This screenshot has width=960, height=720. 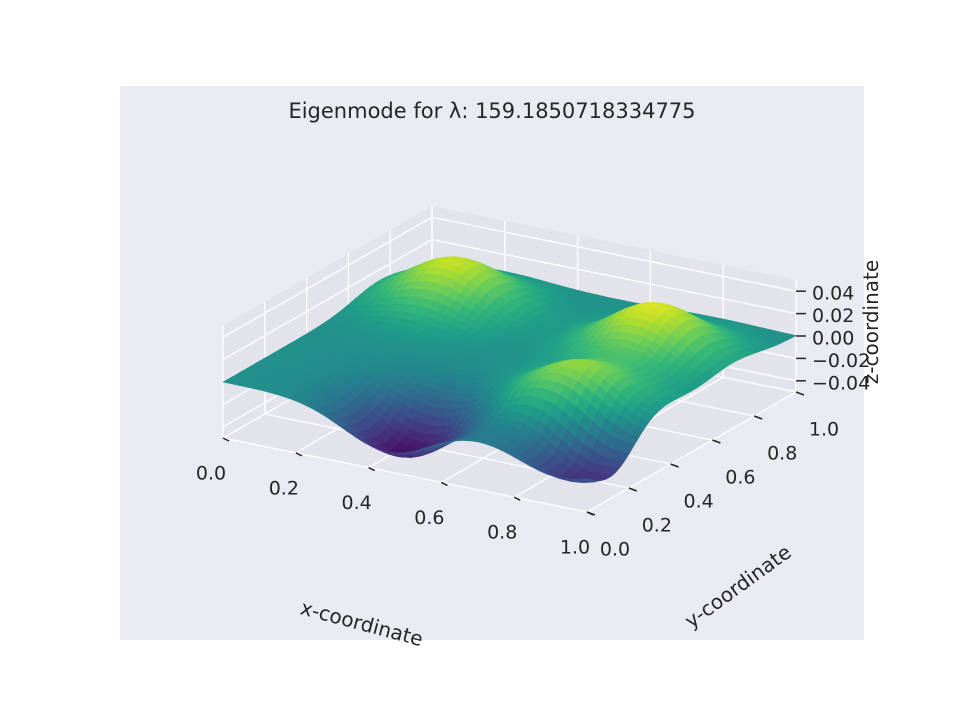 What do you see at coordinates (833, 316) in the screenshot?
I see `z-tick-label: 0.02` at bounding box center [833, 316].